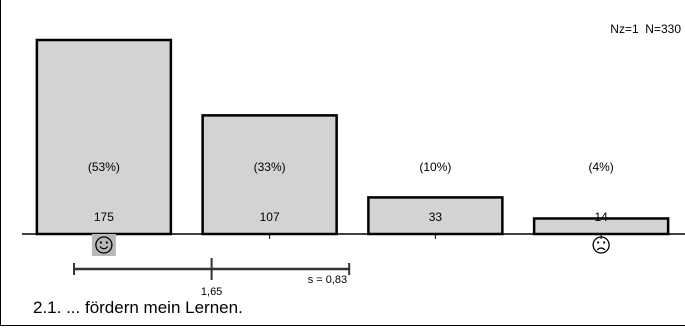  Describe the element at coordinates (601, 249) in the screenshot. I see `smiley-sad-icon-mouth` at that location.